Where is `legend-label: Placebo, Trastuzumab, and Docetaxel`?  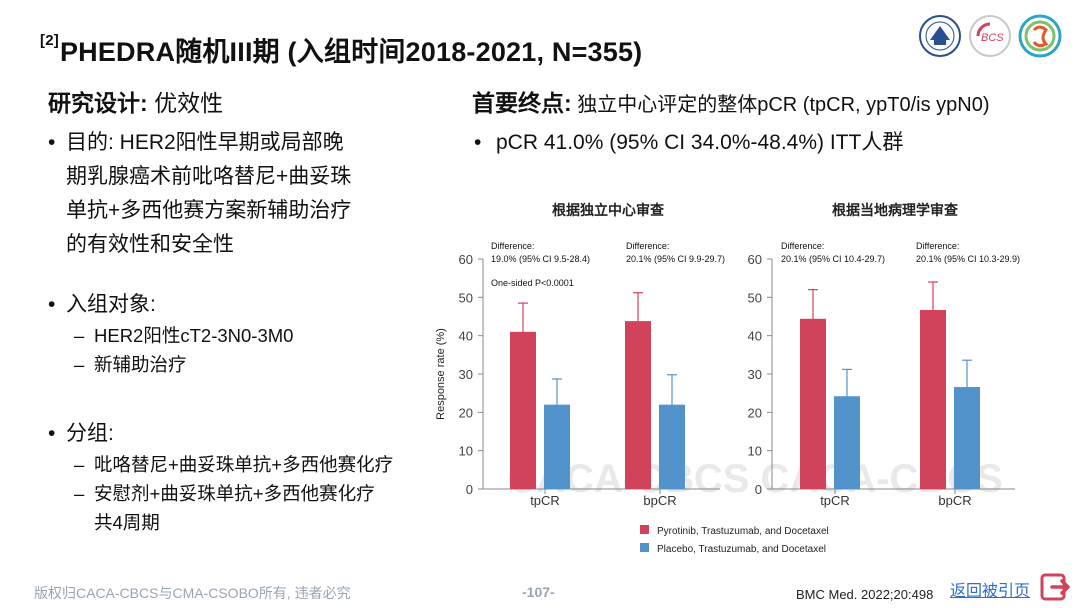 legend-label: Placebo, Trastuzumab, and Docetaxel is located at coordinates (741, 549).